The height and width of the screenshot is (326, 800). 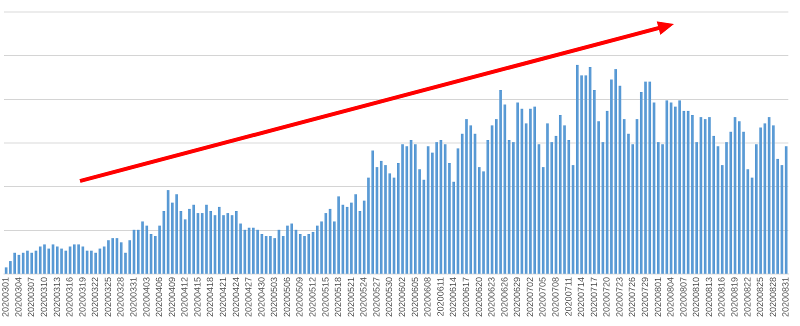 I want to click on x-tick-label: 20200611, so click(x=440, y=296).